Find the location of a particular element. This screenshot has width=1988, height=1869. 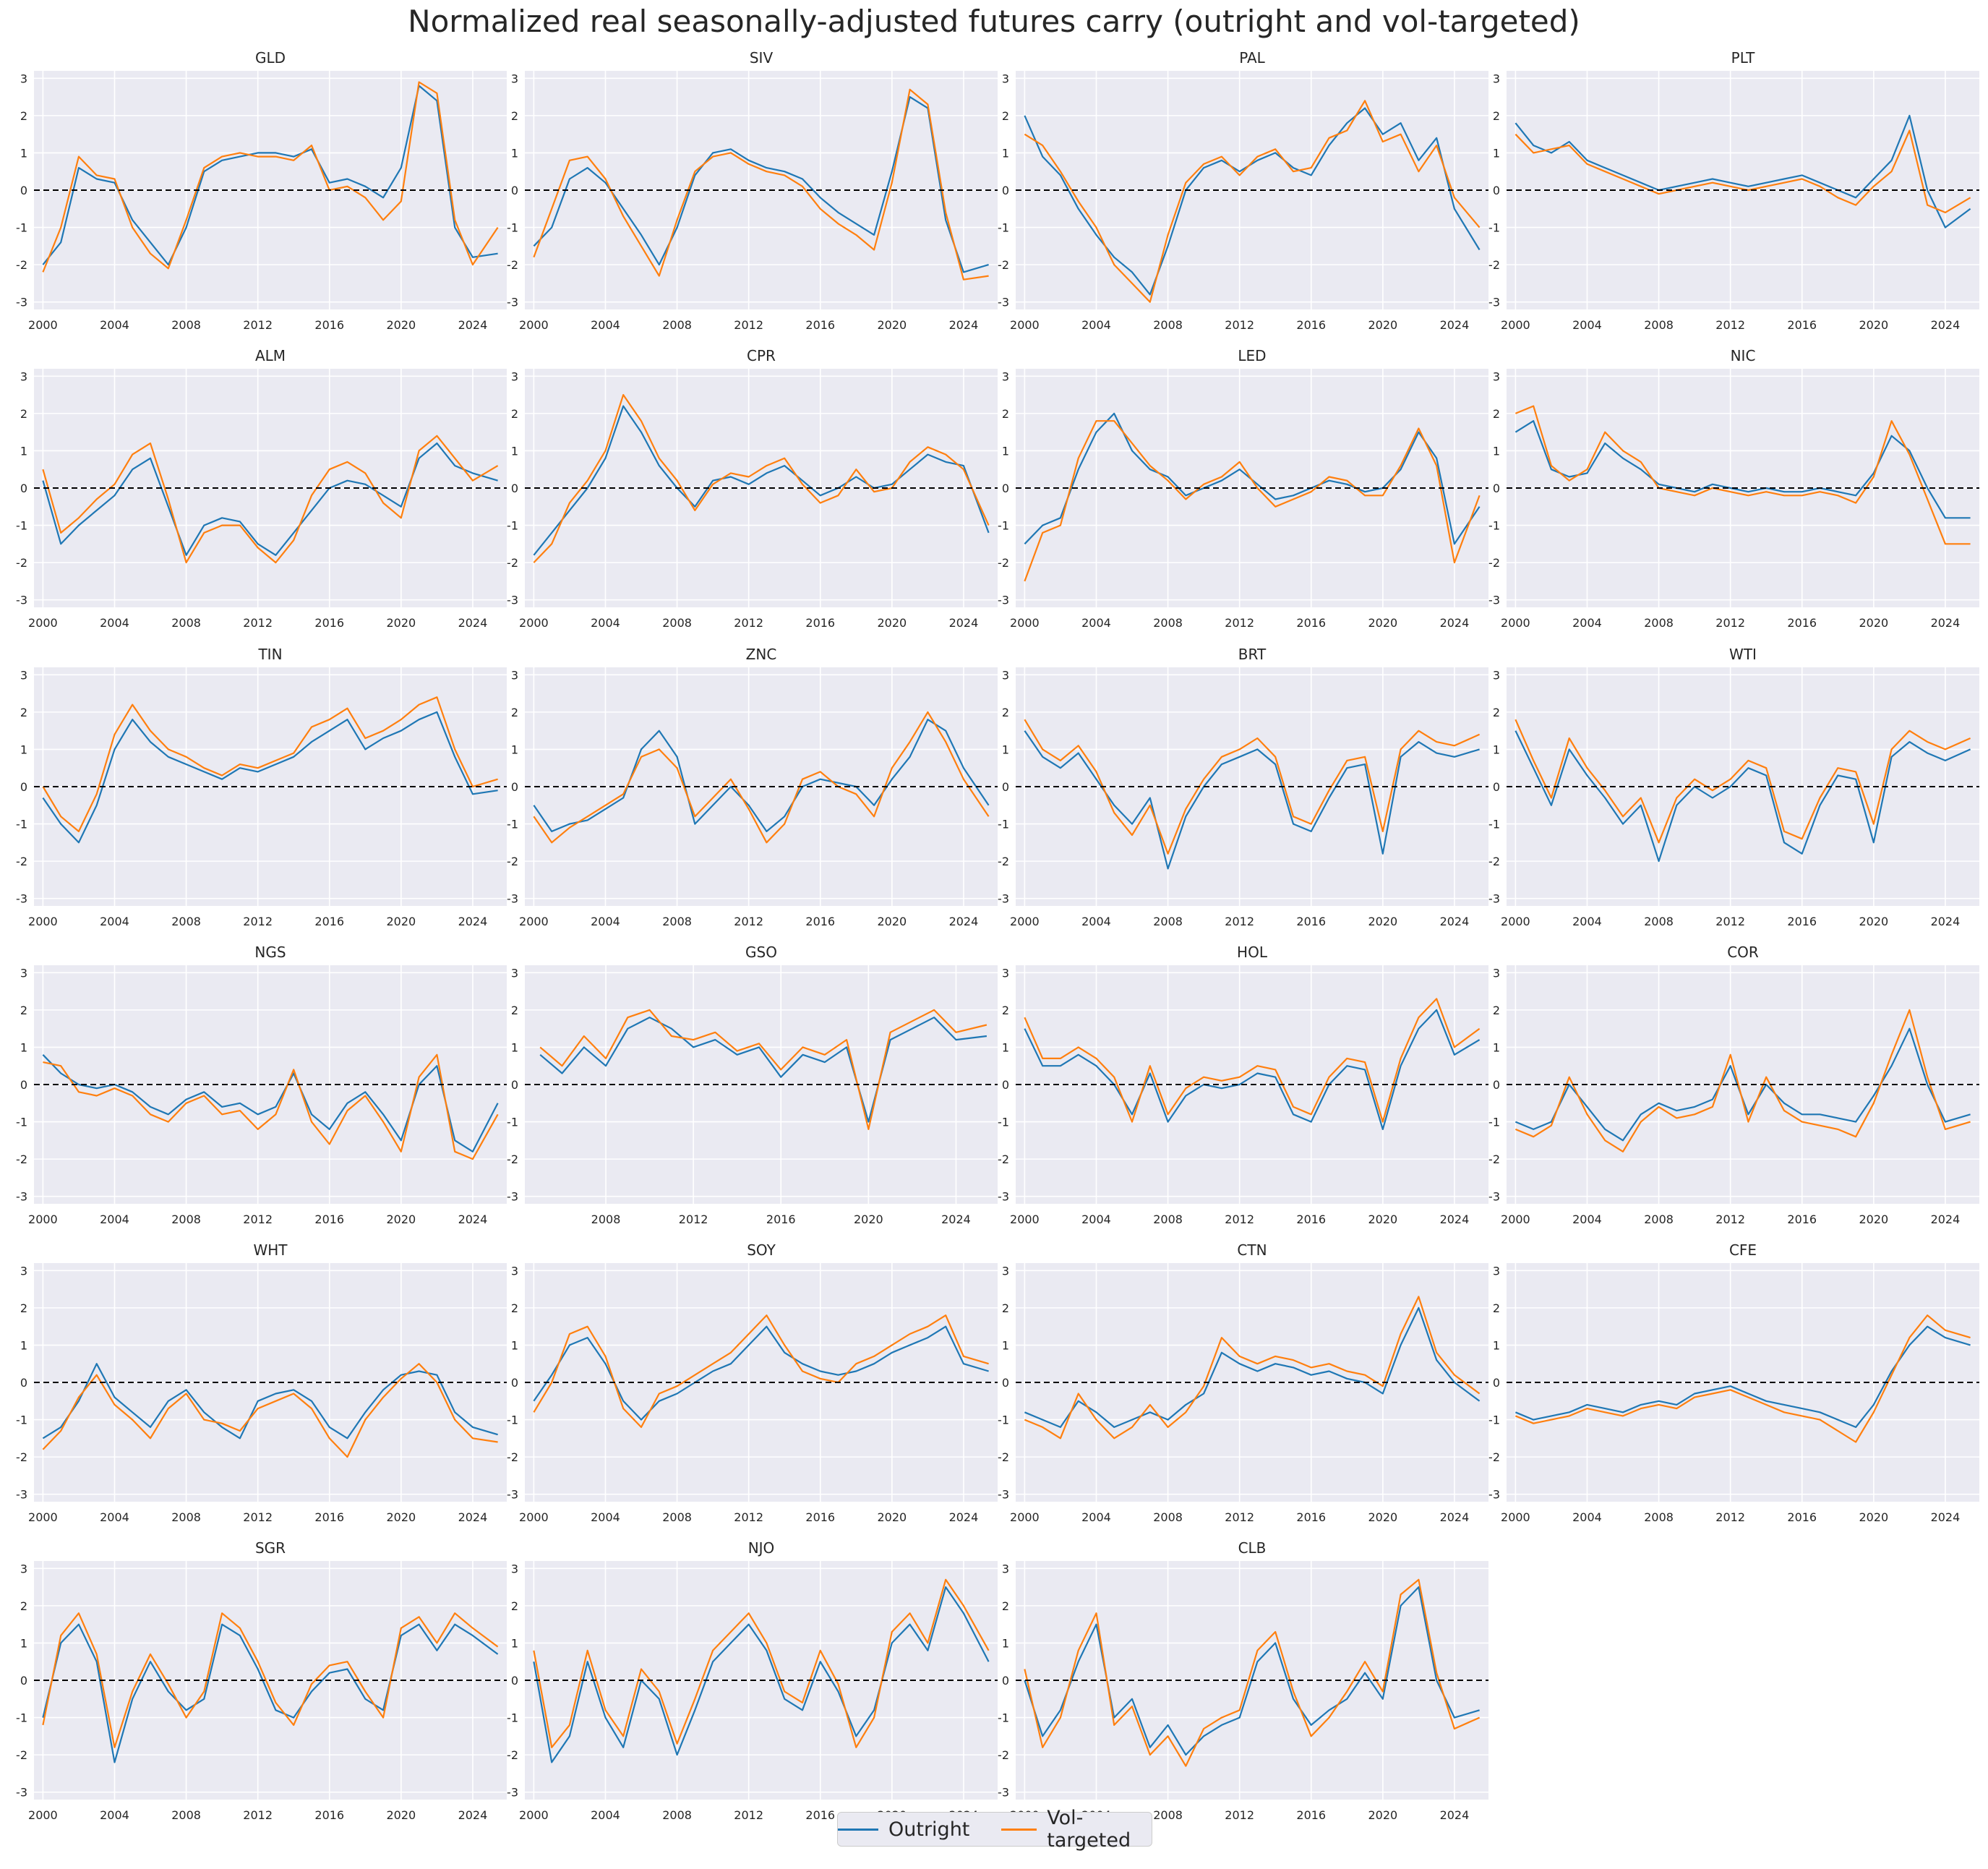

series-vol-targeted-ngs is located at coordinates (271, 1107).